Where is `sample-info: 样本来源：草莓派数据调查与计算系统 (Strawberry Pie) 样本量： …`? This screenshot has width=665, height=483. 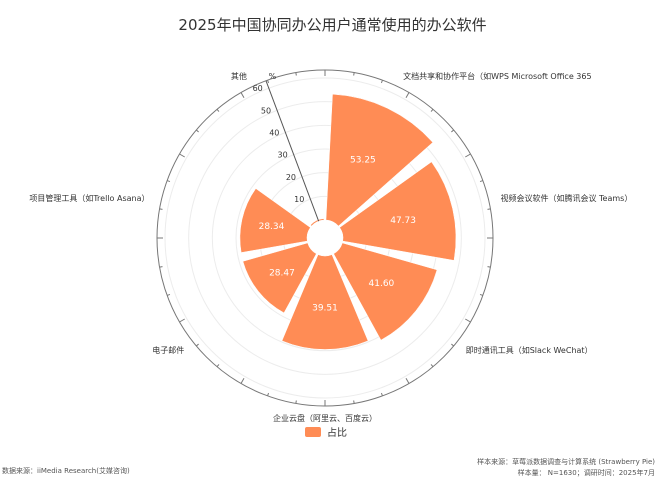 sample-info: 样本来源：草莓派数据调查与计算系统 (Strawberry Pie) 样本量： … is located at coordinates (566, 468).